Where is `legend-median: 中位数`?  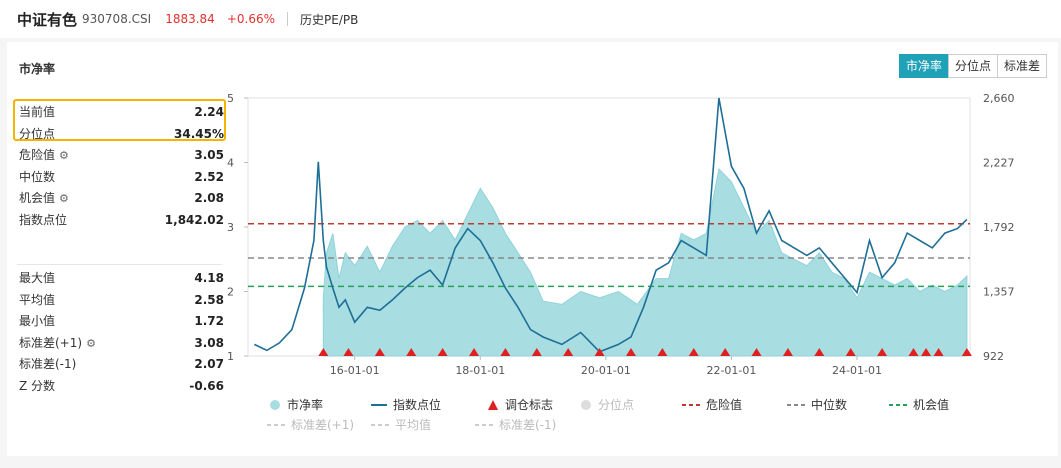 legend-median: 中位数 is located at coordinates (817, 404).